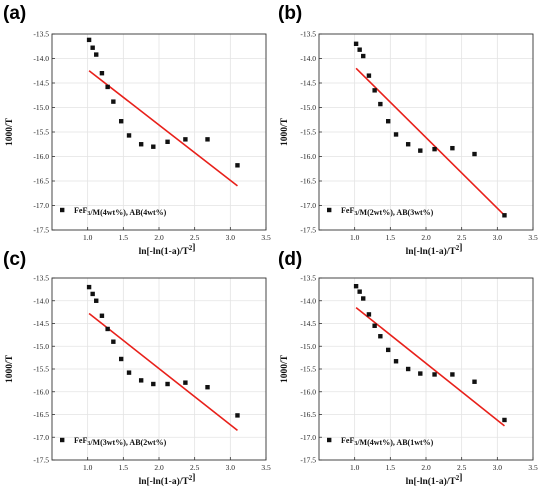  What do you see at coordinates (308, 230) in the screenshot?
I see `y-tick-label: -17.5` at bounding box center [308, 230].